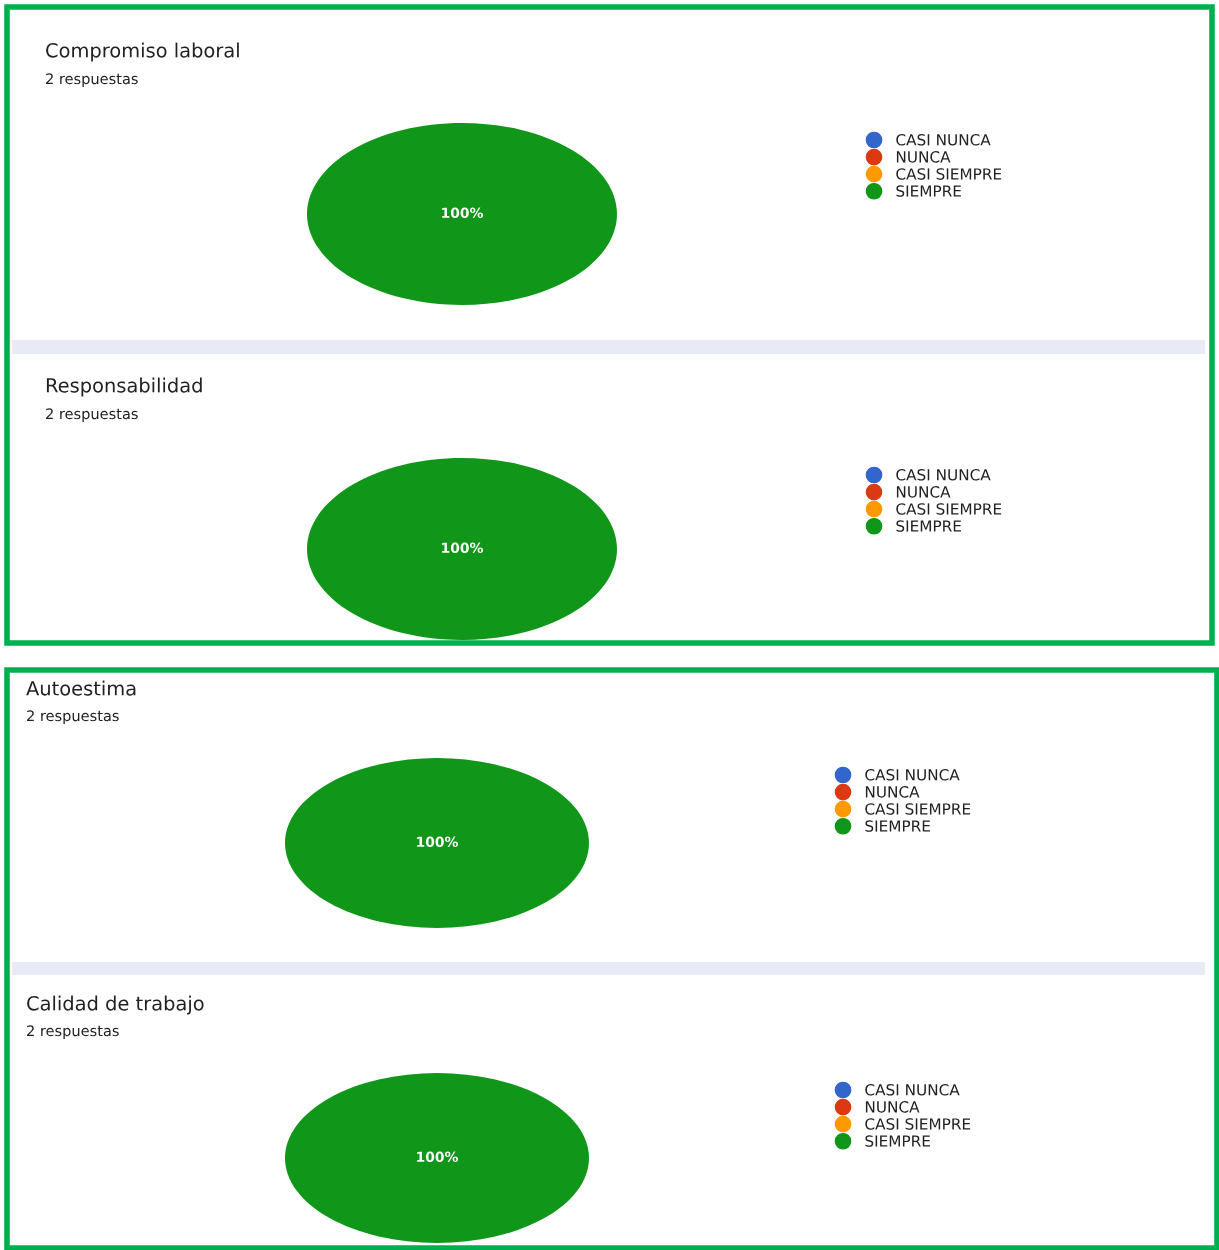 The height and width of the screenshot is (1250, 1219). Describe the element at coordinates (142, 52) in the screenshot. I see `text: Compromiso laboral` at that location.